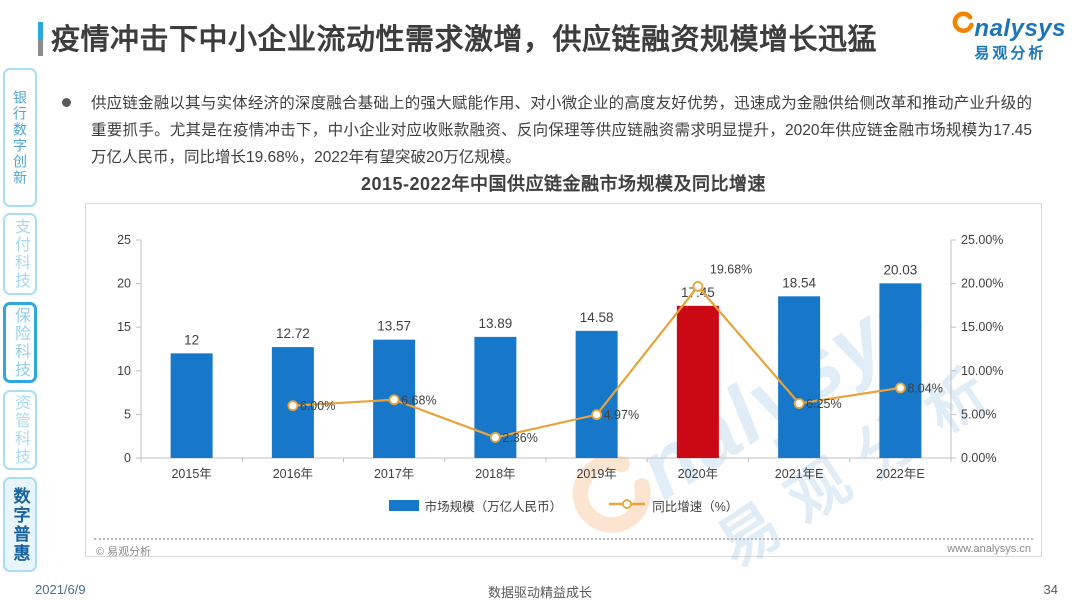 The height and width of the screenshot is (608, 1080). Describe the element at coordinates (596, 474) in the screenshot. I see `svg-text: 2019年` at that location.